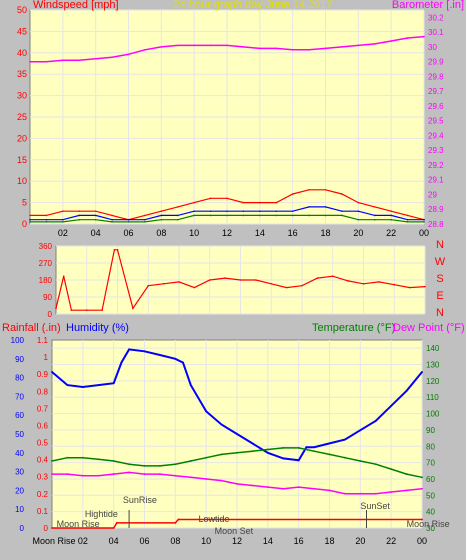 The image size is (466, 560). What do you see at coordinates (430, 479) in the screenshot?
I see `temperature-y-tick-label: 60` at bounding box center [430, 479].